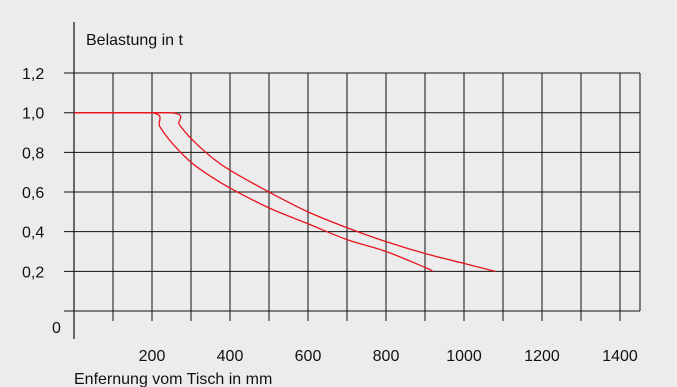  What do you see at coordinates (542, 356) in the screenshot?
I see `x-tick-label: 1200` at bounding box center [542, 356].